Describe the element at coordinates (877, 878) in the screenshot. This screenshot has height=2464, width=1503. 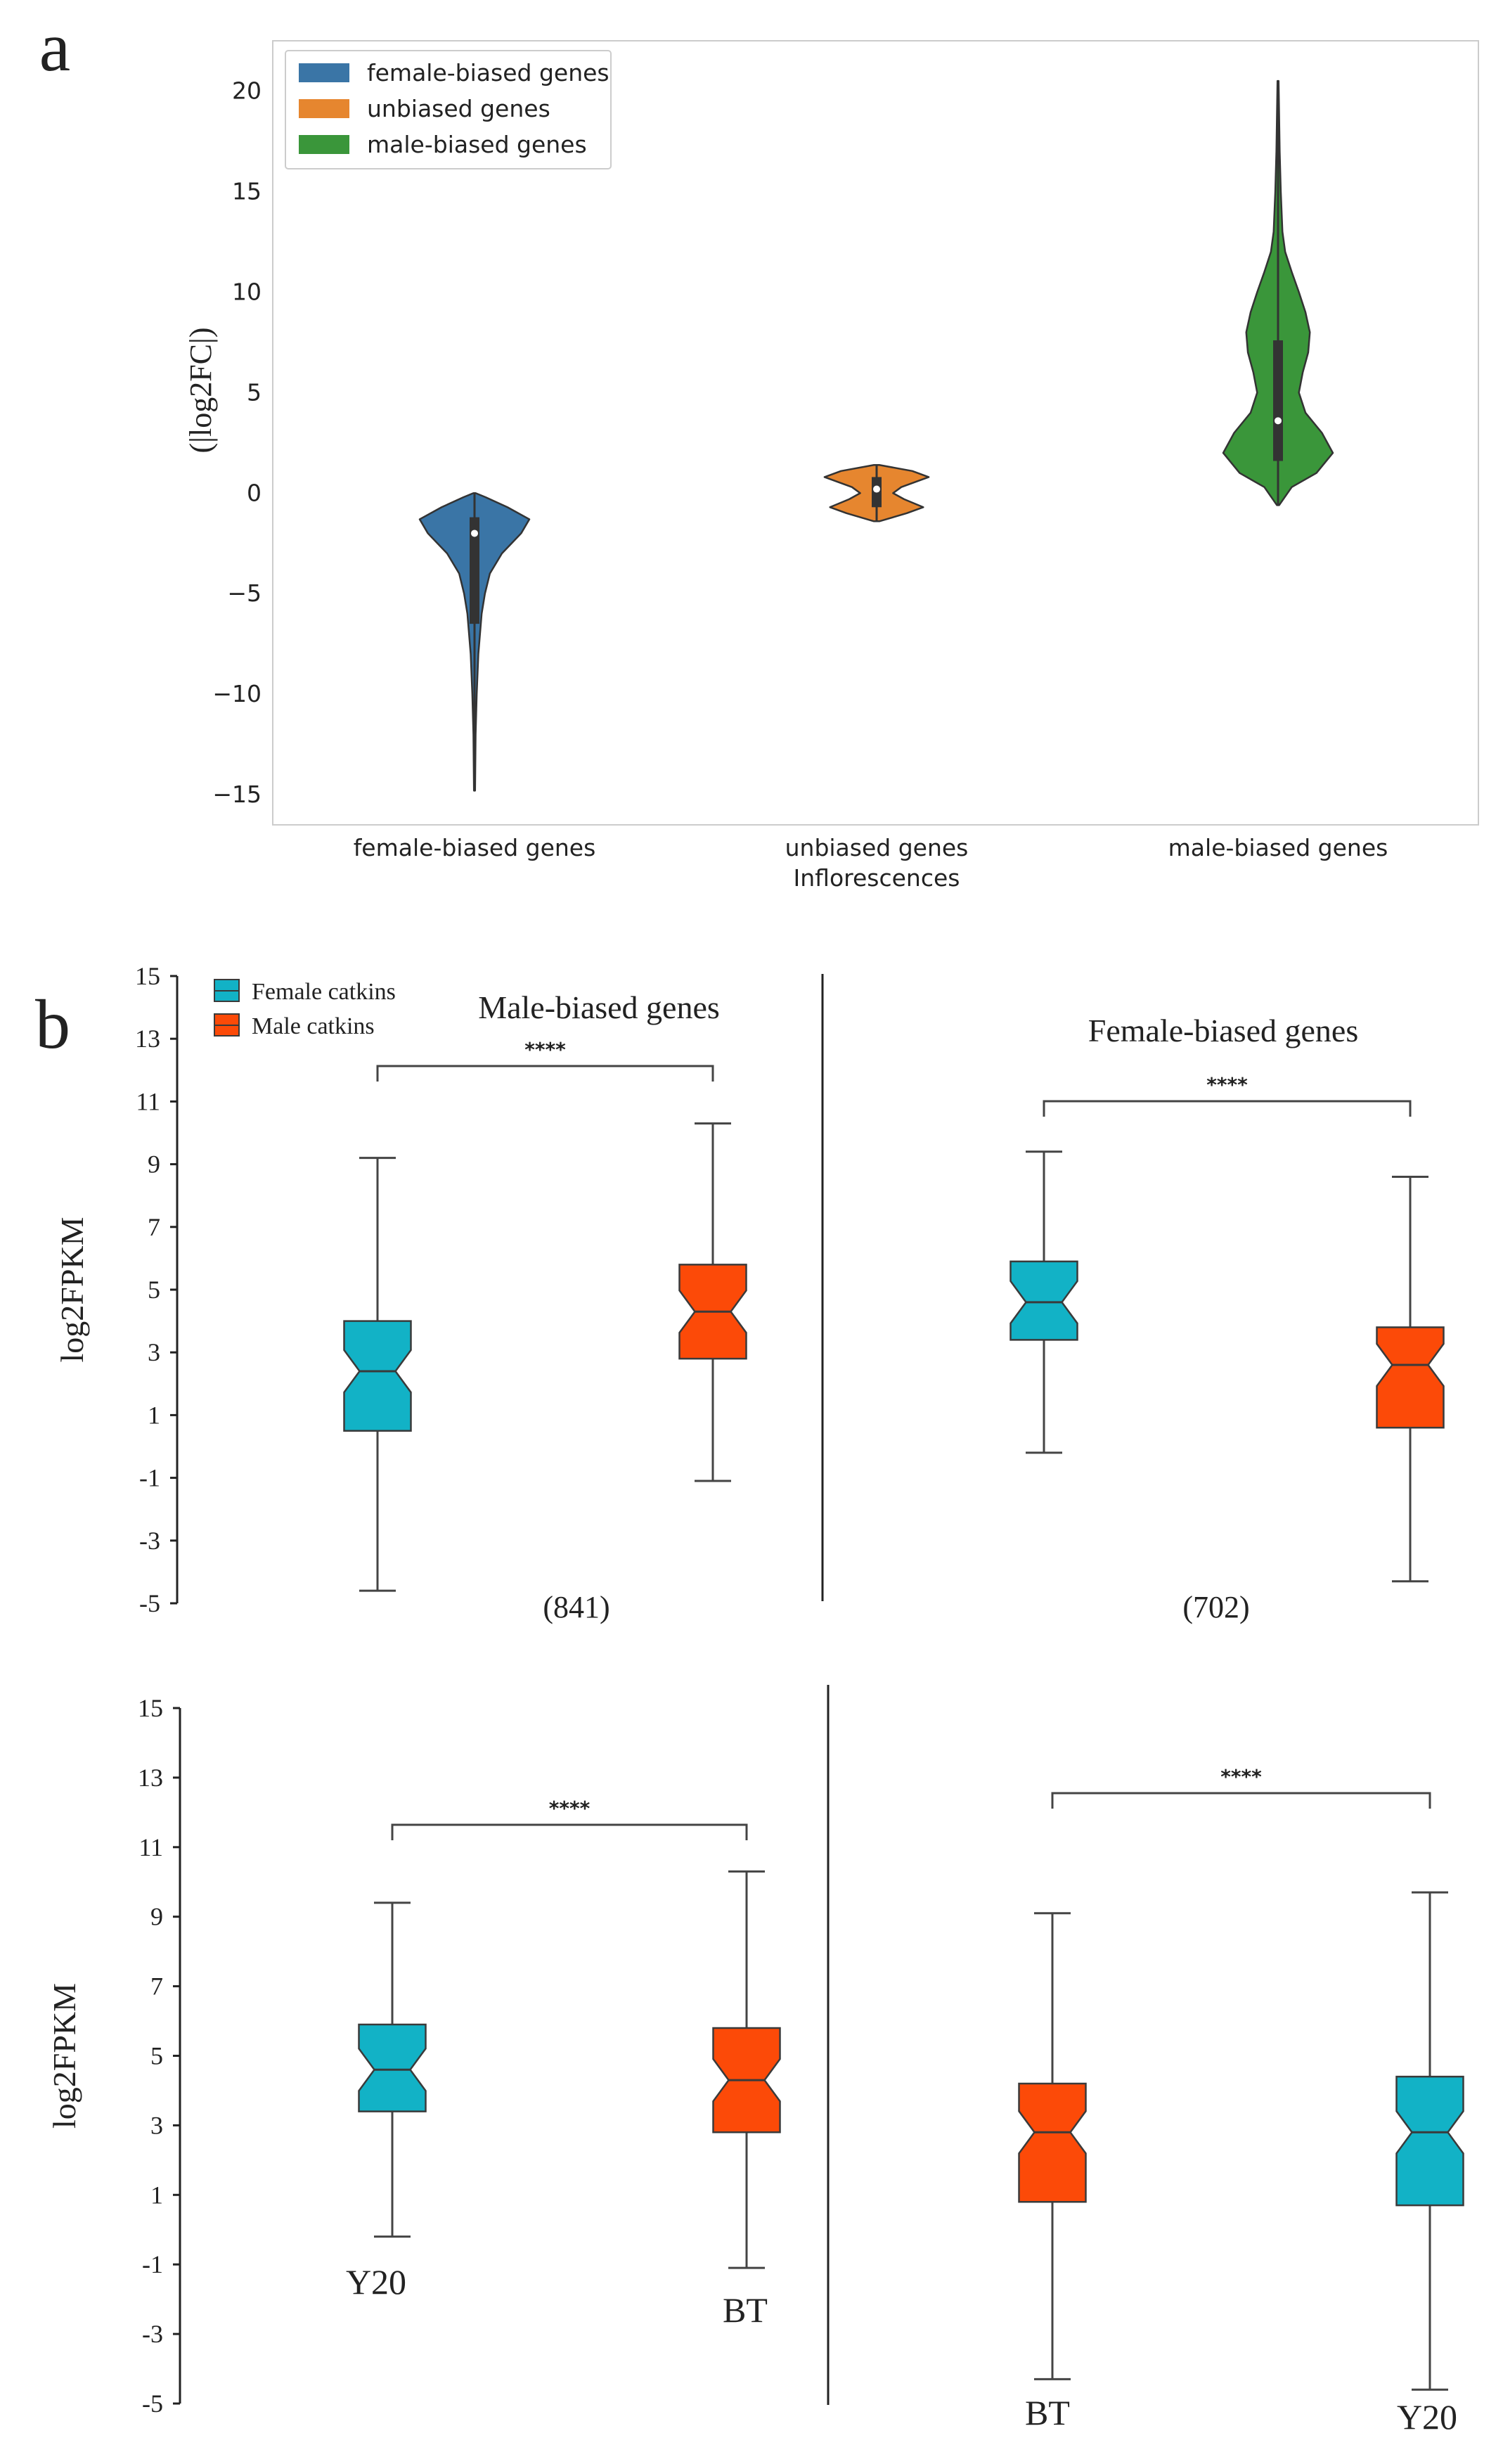
I see `x-axis-label: Inflorescences` at that location.